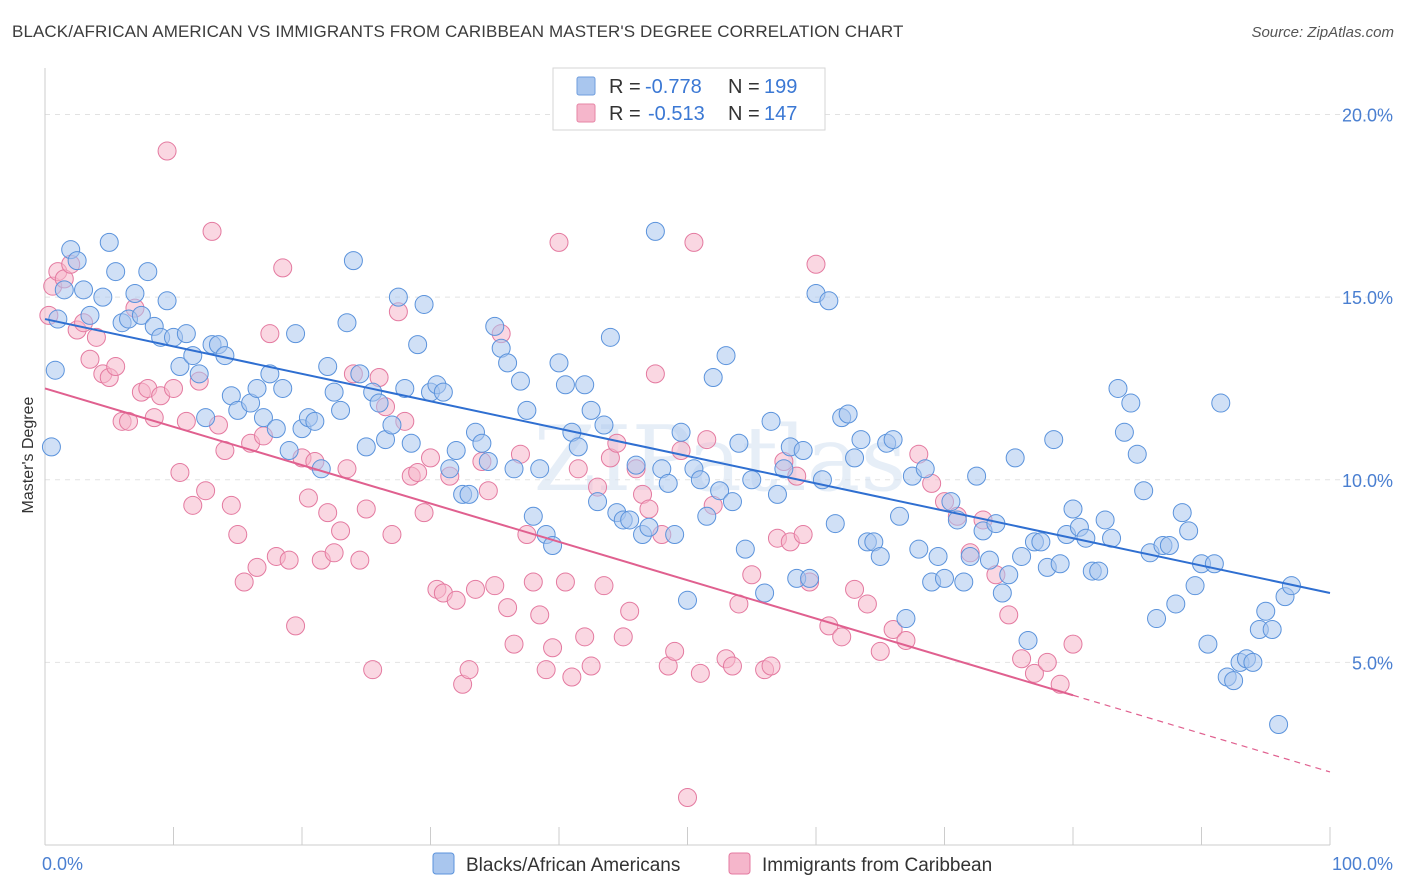 The width and height of the screenshot is (1406, 892). I want to click on bottom-legend-label-pink: Immigrants from Caribbean, so click(877, 865).